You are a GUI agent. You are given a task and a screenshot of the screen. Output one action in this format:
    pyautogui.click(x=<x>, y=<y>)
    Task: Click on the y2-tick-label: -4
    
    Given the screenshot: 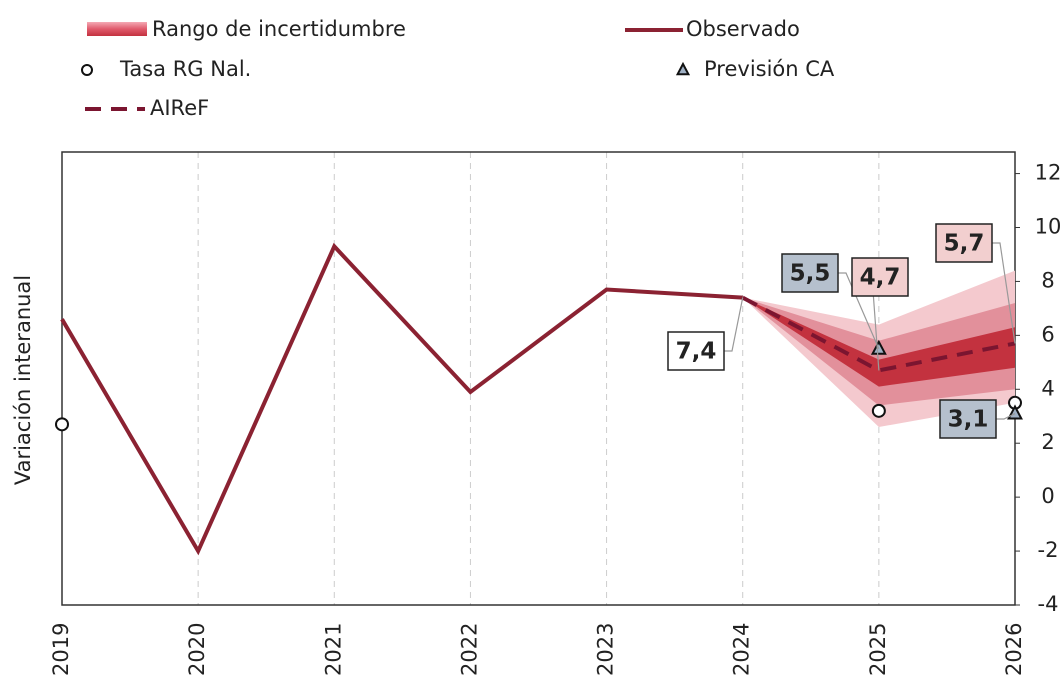 What is the action you would take?
    pyautogui.click(x=1048, y=604)
    